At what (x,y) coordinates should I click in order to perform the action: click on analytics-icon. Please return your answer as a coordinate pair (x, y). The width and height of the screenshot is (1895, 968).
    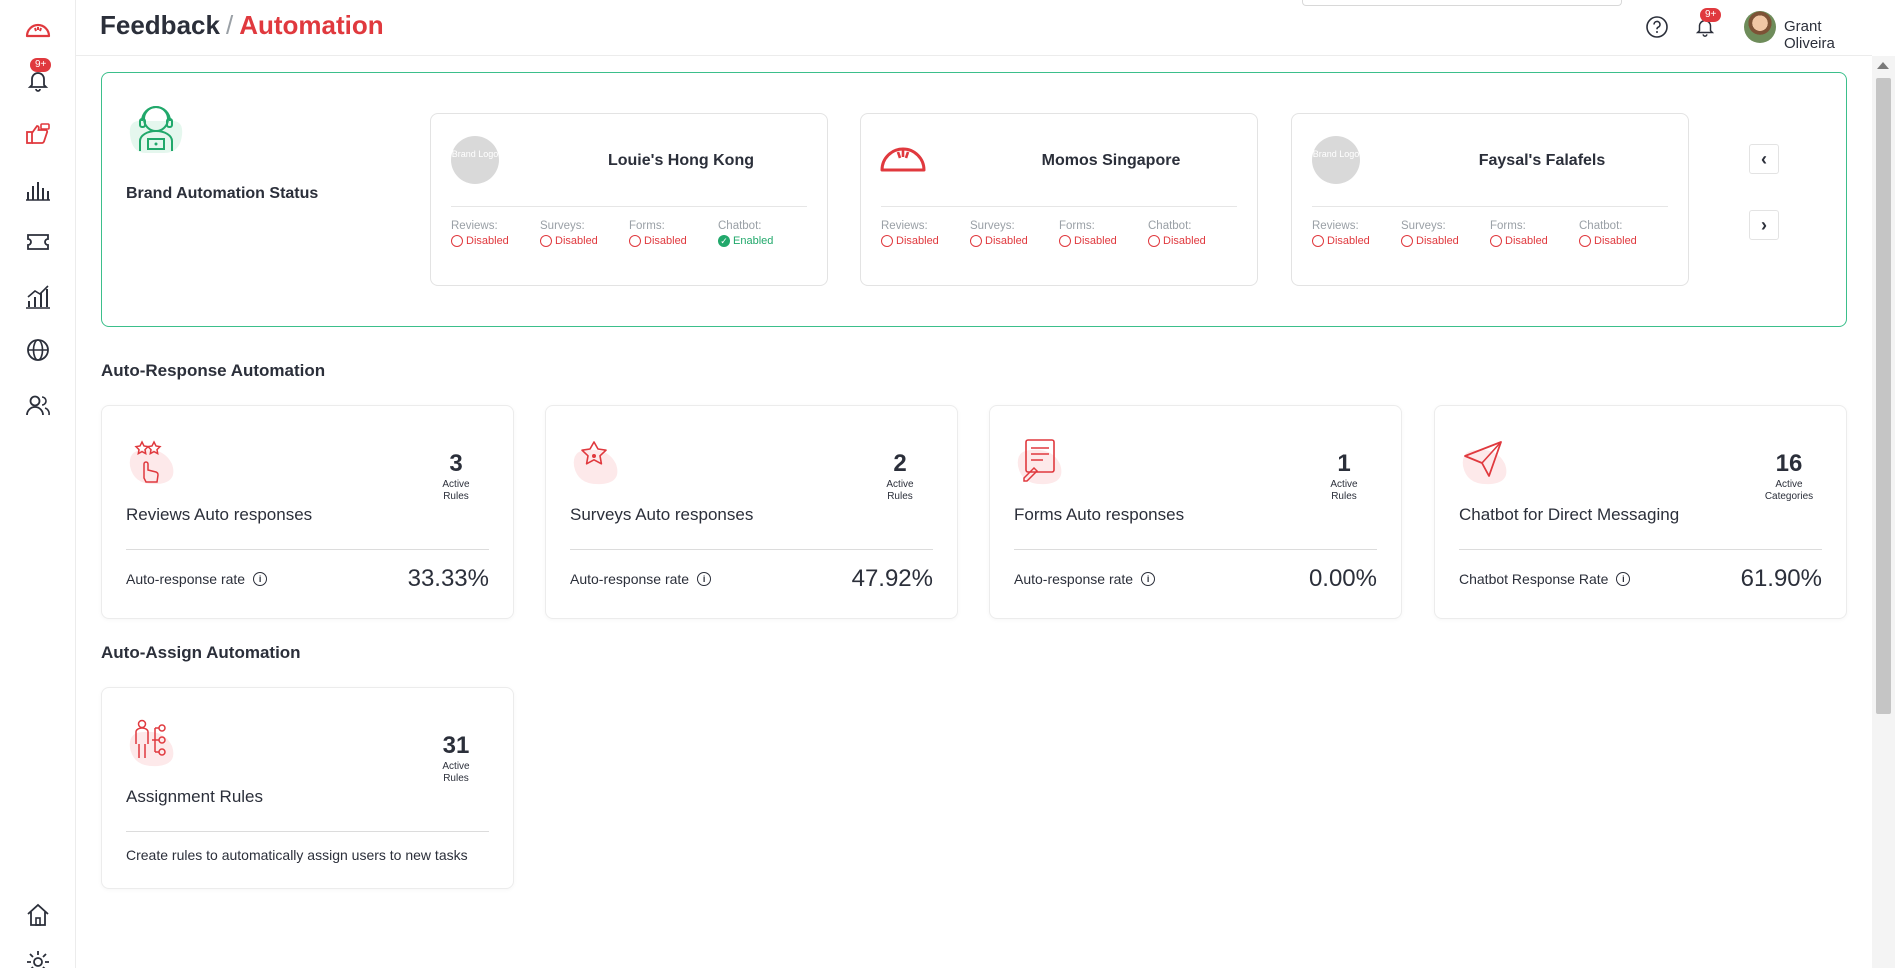
    Looking at the image, I should click on (38, 190).